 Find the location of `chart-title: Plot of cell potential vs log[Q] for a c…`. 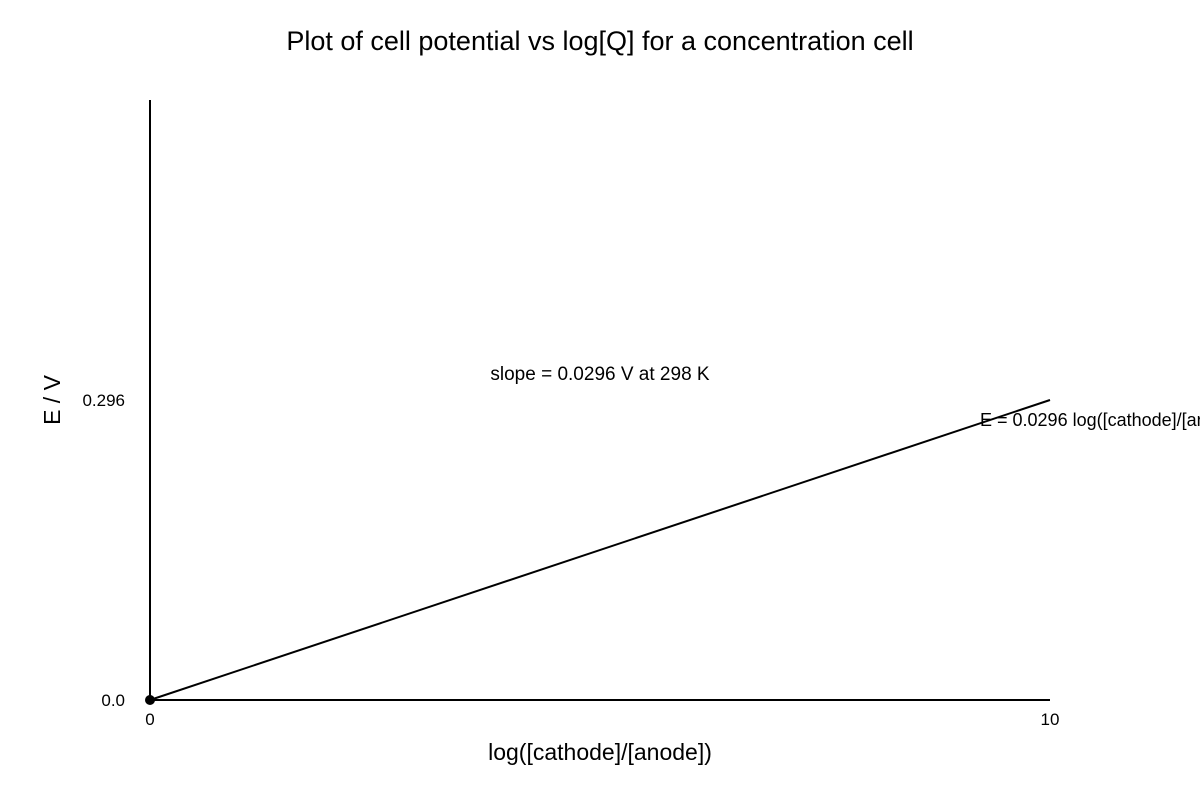

chart-title: Plot of cell potential vs log[Q] for a c… is located at coordinates (599, 41).